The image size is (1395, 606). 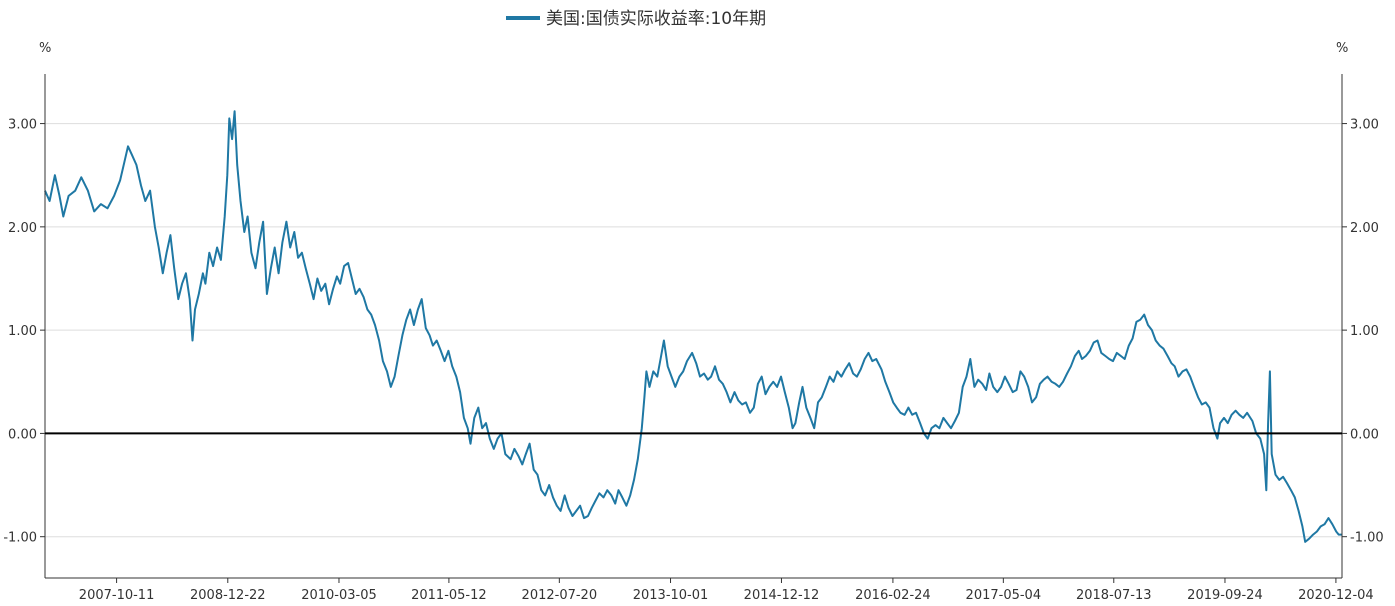 I want to click on x-axis-tick-label: 2007-10-11, so click(x=117, y=595).